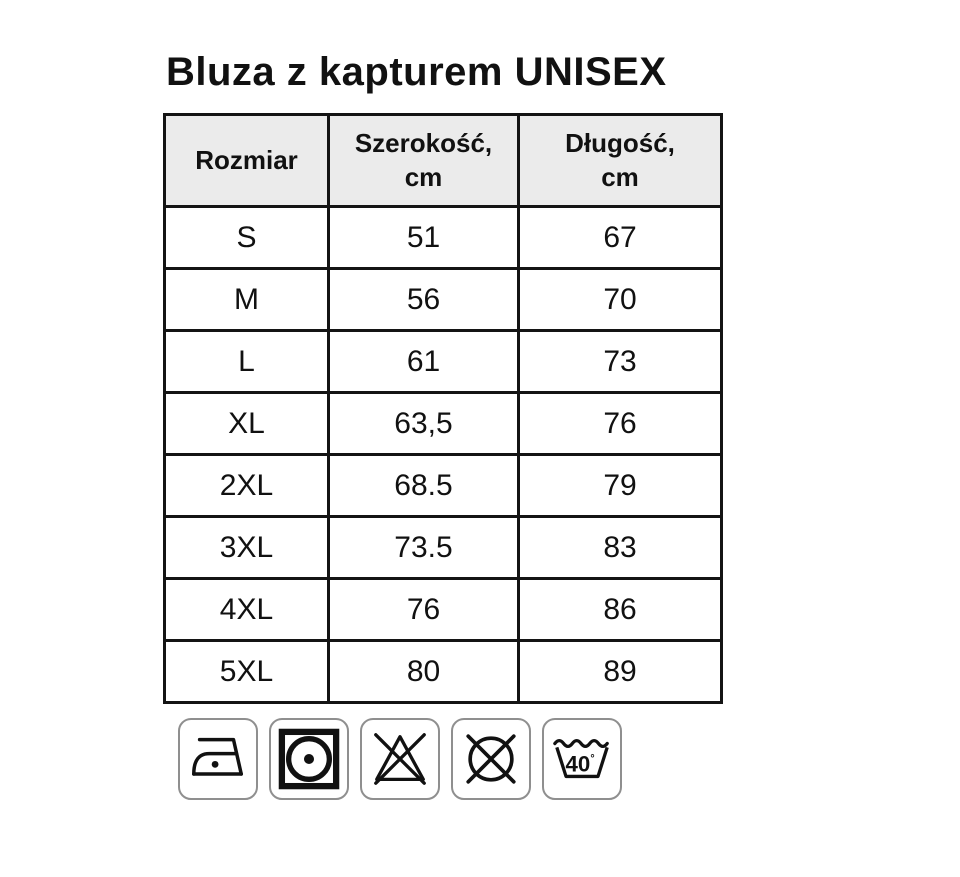  I want to click on table-row: L 61 73, so click(443, 361).